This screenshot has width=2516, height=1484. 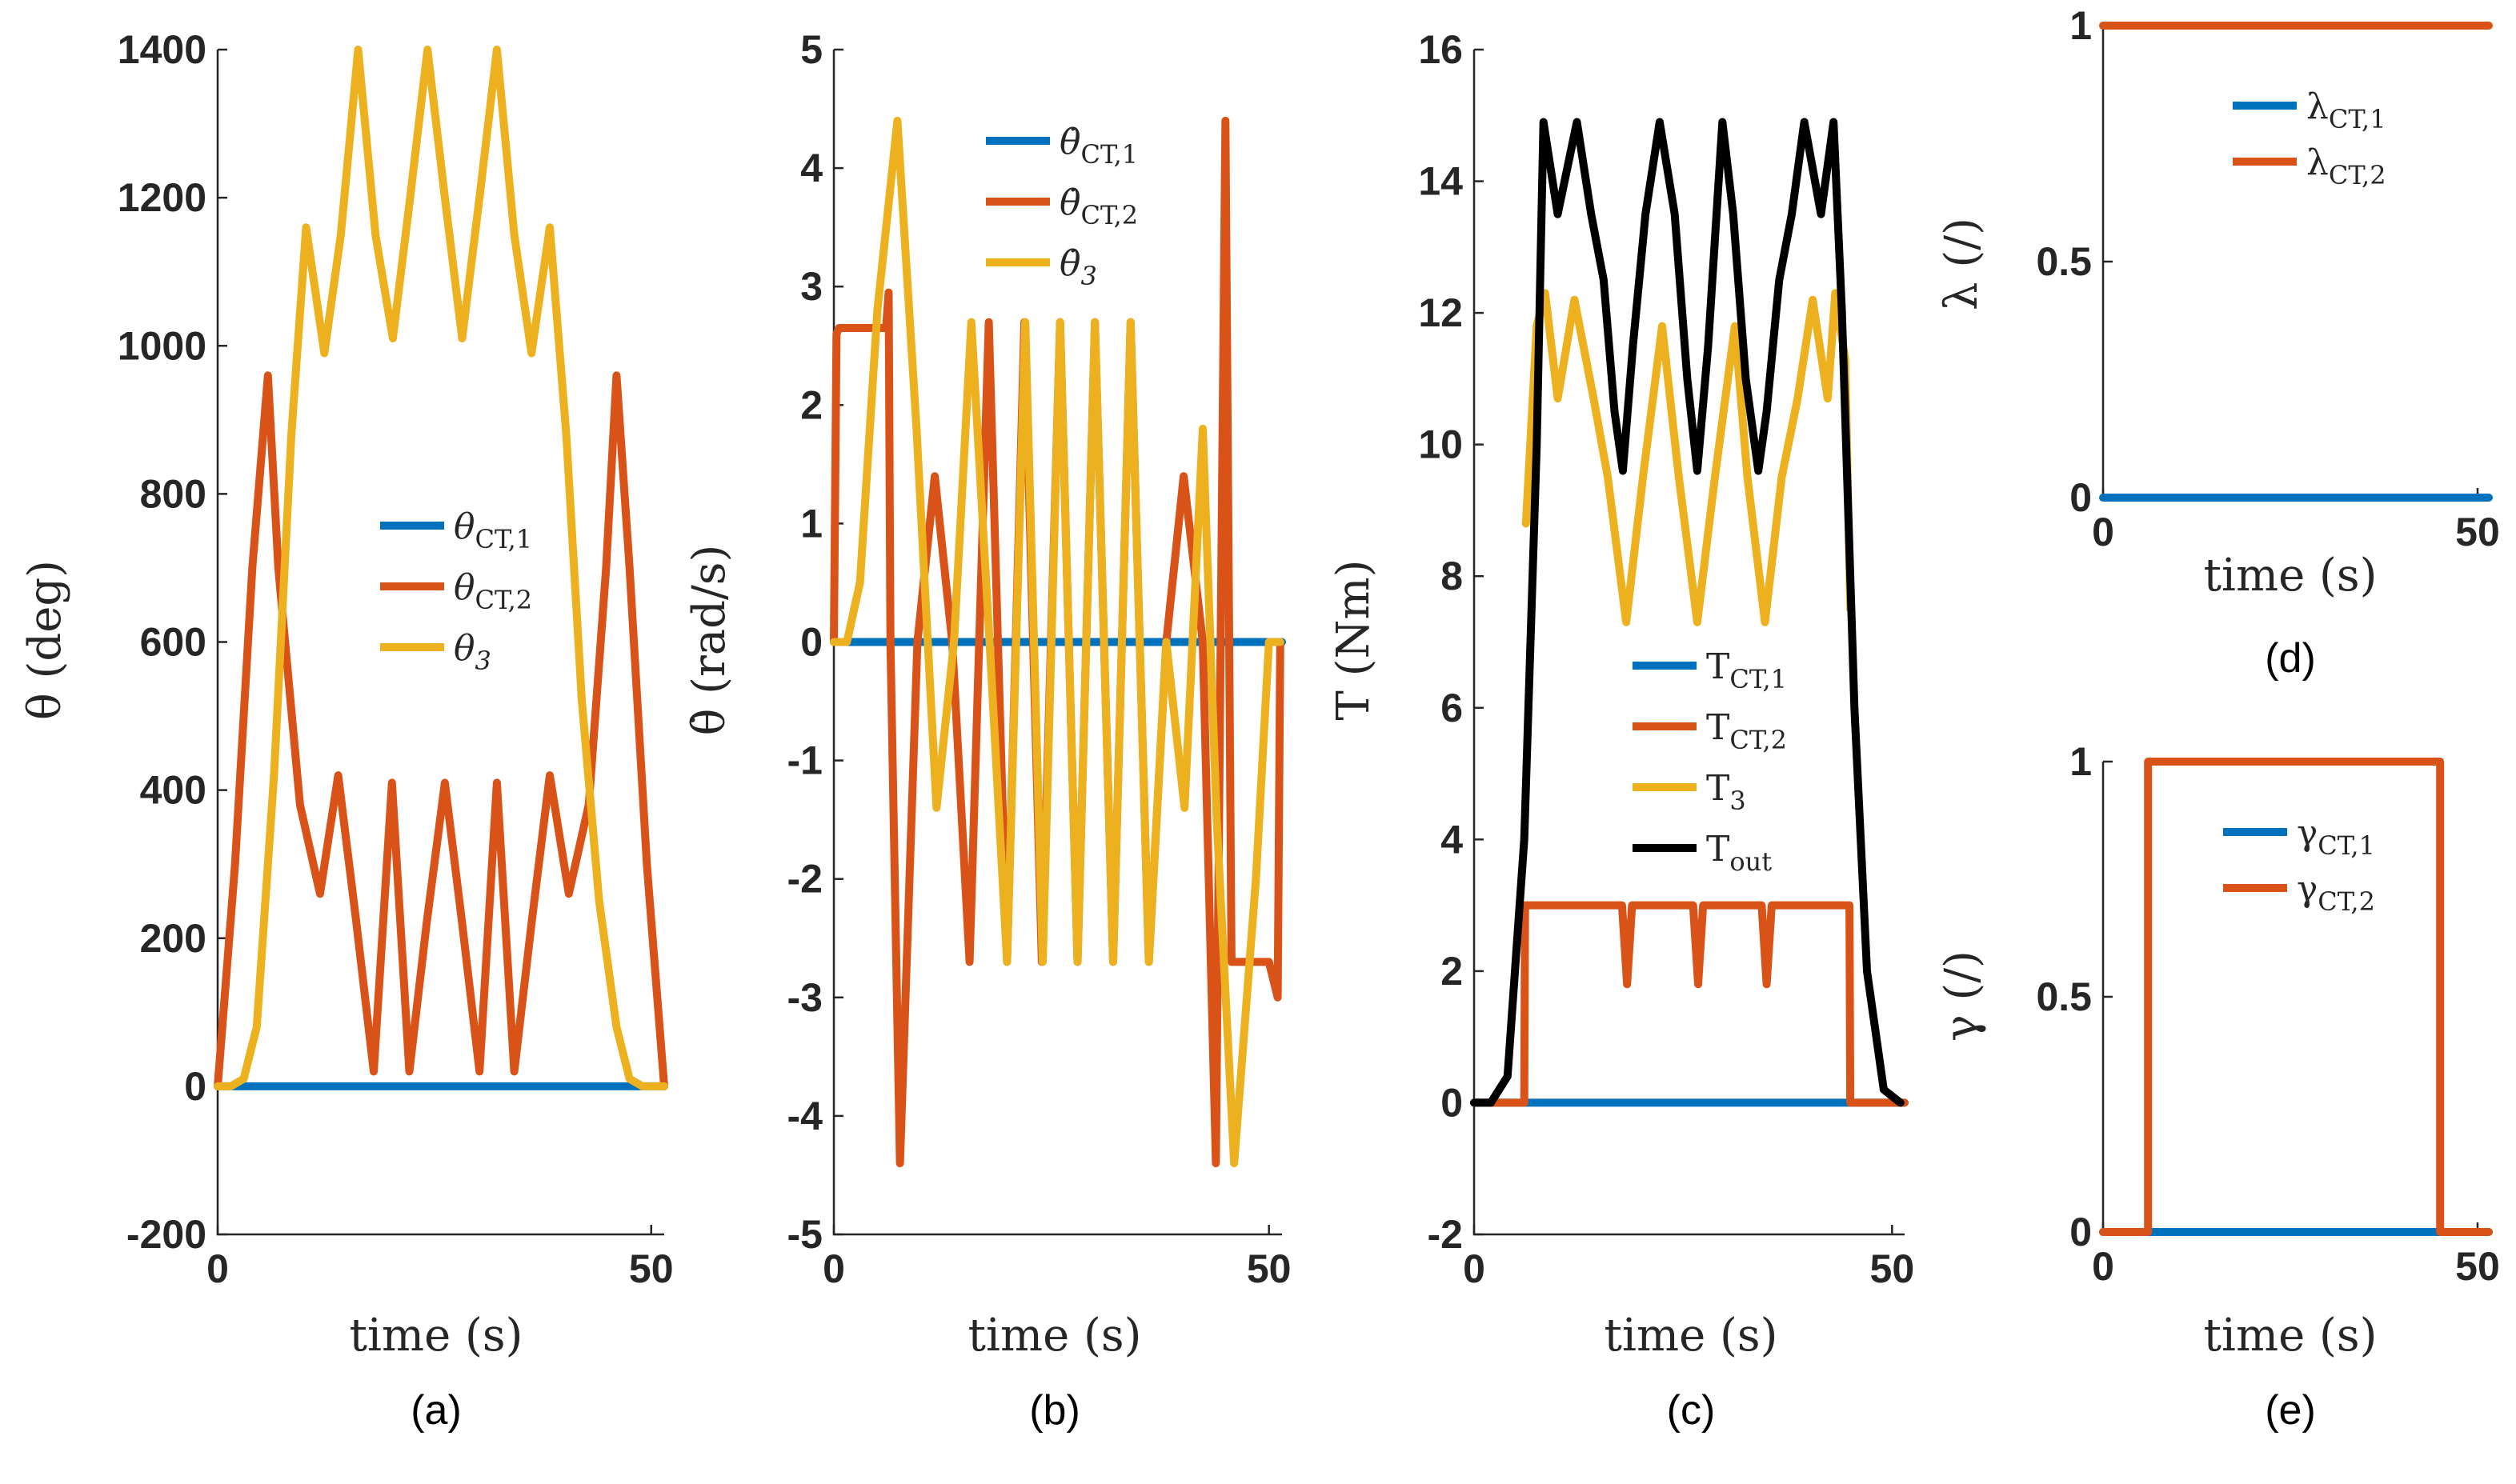 I want to click on legend-label: θCT,2, so click(x=493, y=591).